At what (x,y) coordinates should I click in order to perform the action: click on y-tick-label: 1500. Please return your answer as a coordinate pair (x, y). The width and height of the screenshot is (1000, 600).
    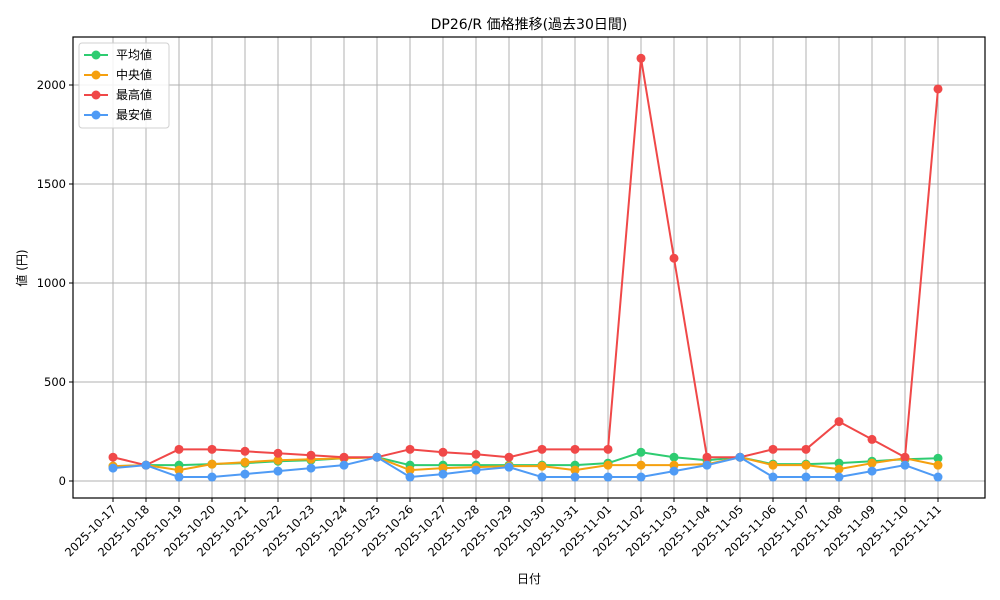
    Looking at the image, I should click on (51, 184).